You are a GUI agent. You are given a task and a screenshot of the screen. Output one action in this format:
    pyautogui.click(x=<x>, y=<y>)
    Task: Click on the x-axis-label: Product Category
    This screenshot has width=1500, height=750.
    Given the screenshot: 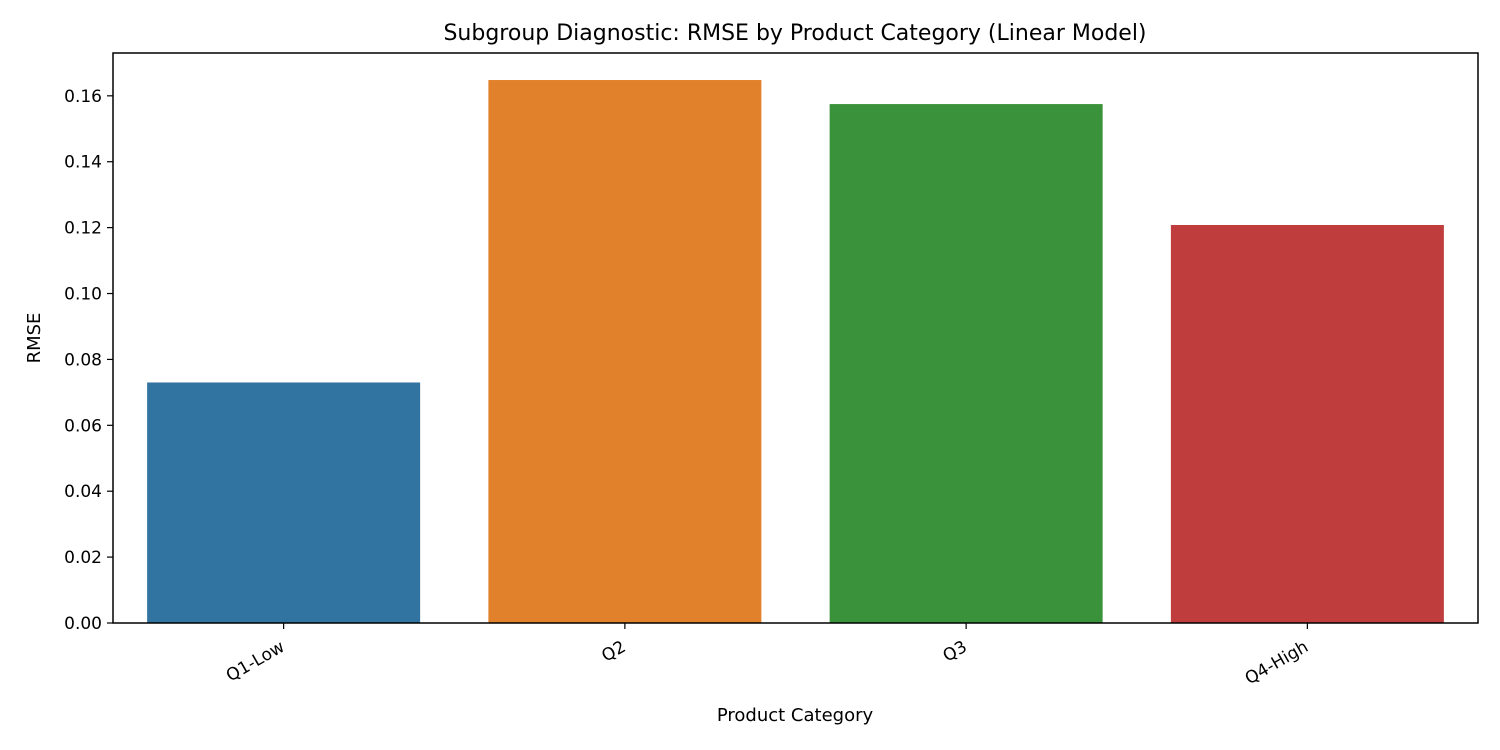 What is the action you would take?
    pyautogui.click(x=795, y=715)
    